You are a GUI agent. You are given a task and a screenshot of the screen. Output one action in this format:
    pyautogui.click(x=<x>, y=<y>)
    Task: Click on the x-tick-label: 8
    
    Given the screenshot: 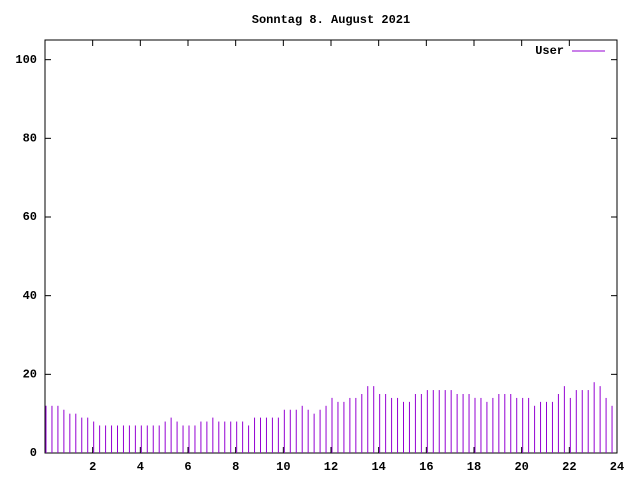 What is the action you would take?
    pyautogui.click(x=235, y=467)
    